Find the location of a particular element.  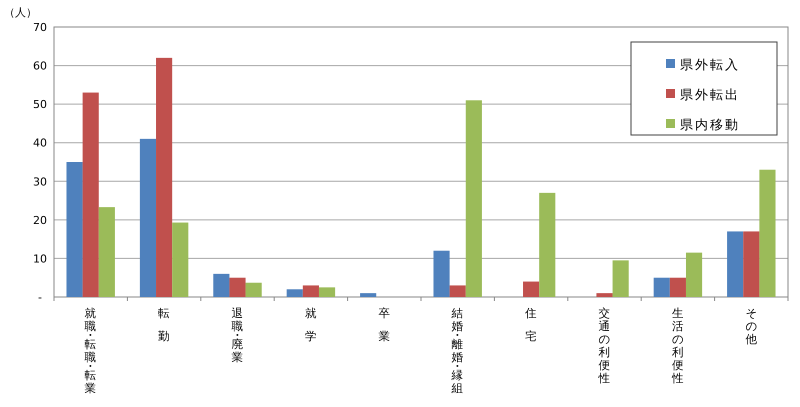

y-tick-label: 30 is located at coordinates (40, 181).